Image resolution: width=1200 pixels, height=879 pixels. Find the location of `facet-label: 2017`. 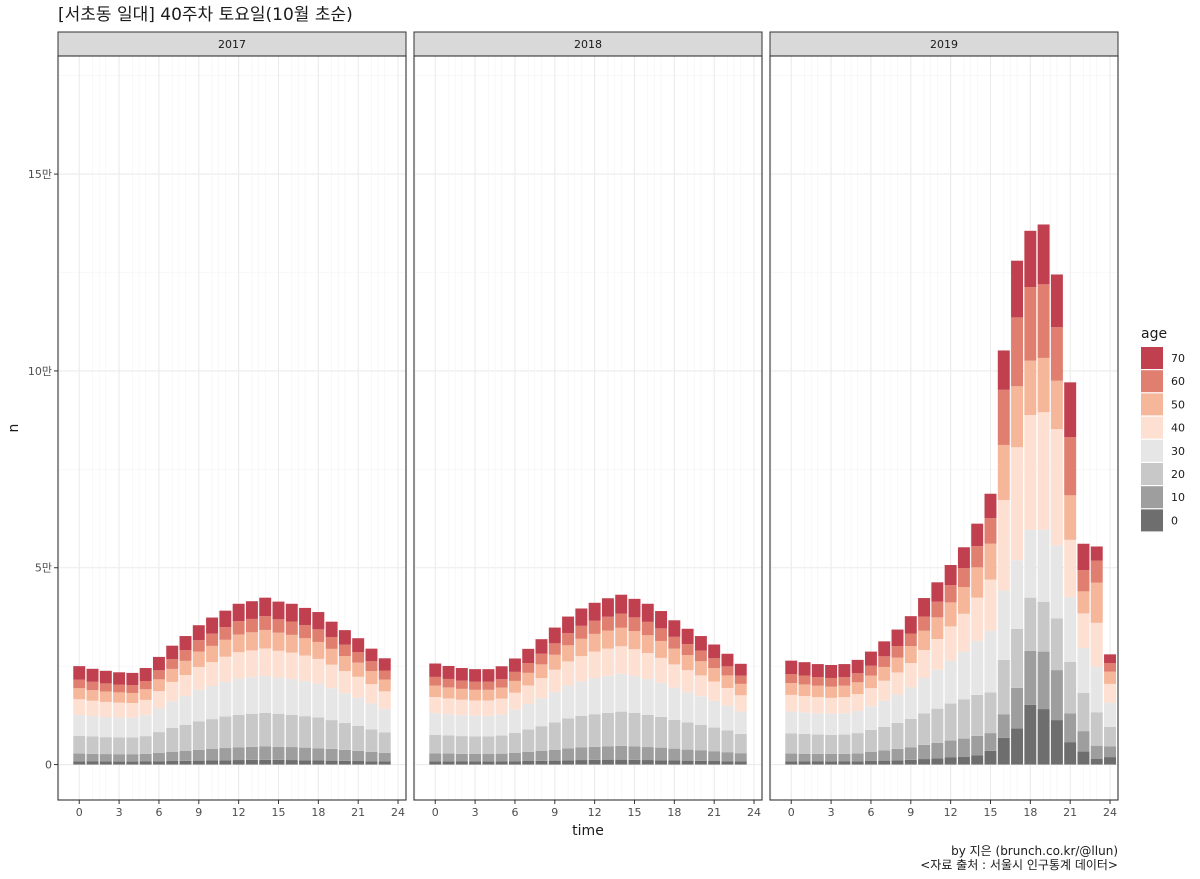

facet-label: 2017 is located at coordinates (232, 44).